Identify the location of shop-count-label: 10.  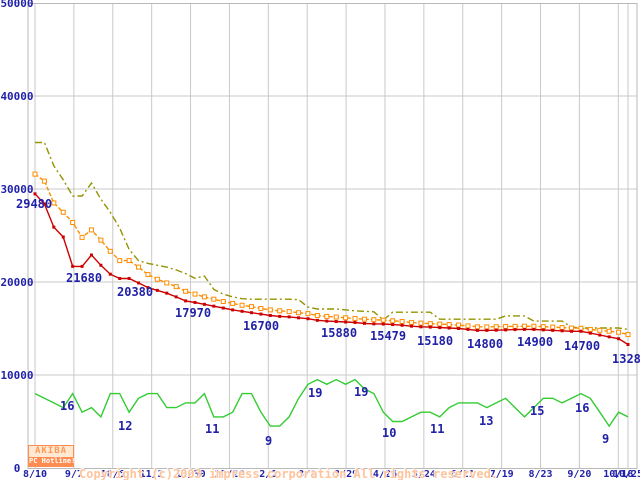
(389, 433).